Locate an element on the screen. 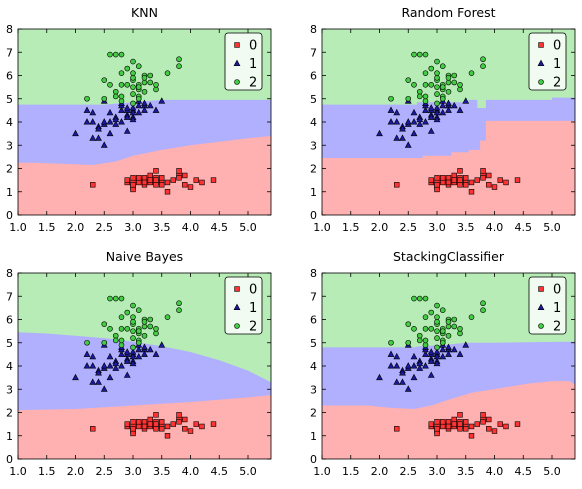 The width and height of the screenshot is (582, 489). y-tick-label: 7 is located at coordinates (9, 52).